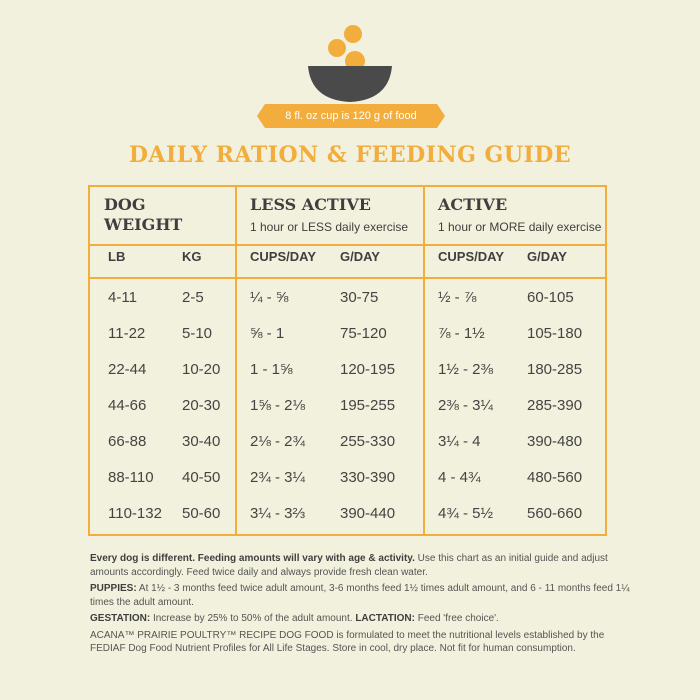 This screenshot has height=700, width=700. What do you see at coordinates (459, 477) in the screenshot?
I see `cell-cups-active: 4 - 4¾` at bounding box center [459, 477].